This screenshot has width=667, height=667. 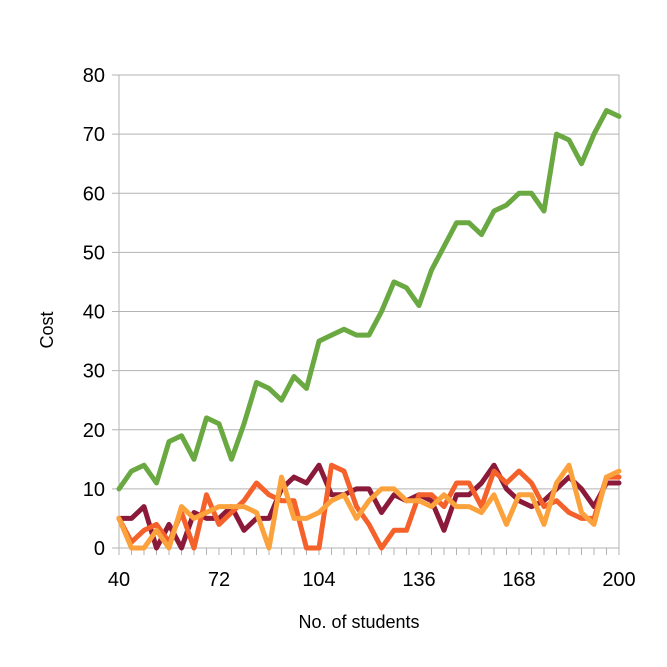 I want to click on y-tick-label: 20, so click(x=94, y=431).